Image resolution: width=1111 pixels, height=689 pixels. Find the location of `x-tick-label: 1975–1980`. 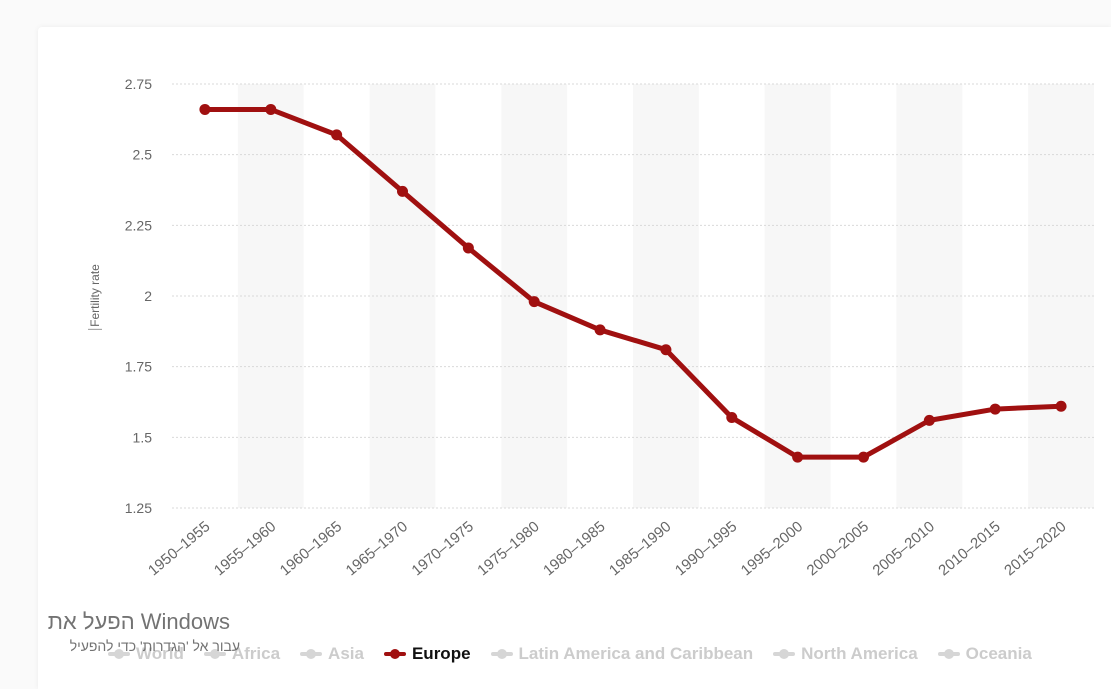

x-tick-label: 1975–1980 is located at coordinates (508, 548).